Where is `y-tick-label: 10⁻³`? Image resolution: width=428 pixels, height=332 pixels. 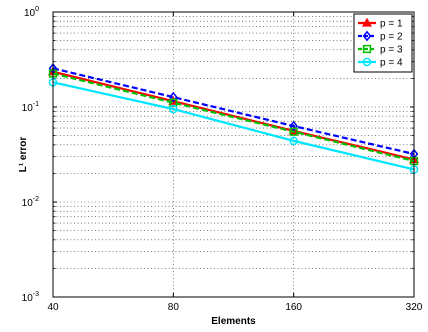
y-tick-label: 10⁻³ is located at coordinates (30, 297).